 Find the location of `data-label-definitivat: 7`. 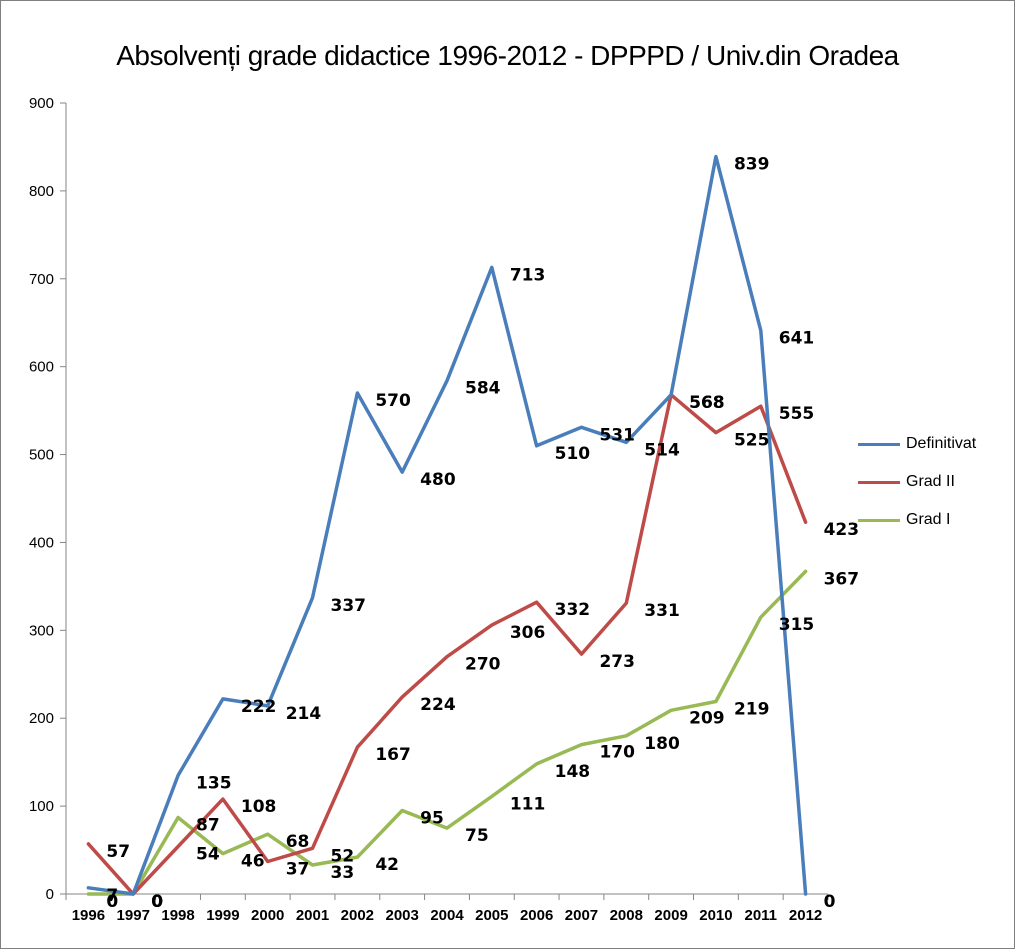

data-label-definitivat: 7 is located at coordinates (112, 896).